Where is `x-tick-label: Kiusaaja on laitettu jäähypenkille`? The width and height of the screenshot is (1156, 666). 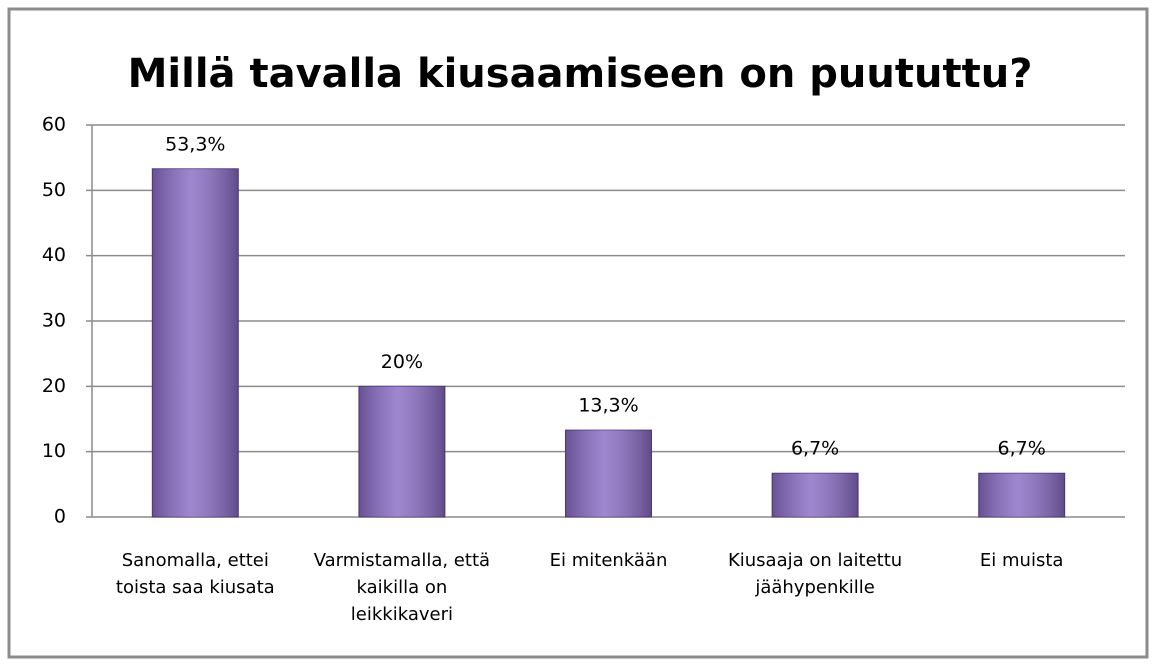 x-tick-label: Kiusaaja on laitettu jäähypenkille is located at coordinates (815, 574).